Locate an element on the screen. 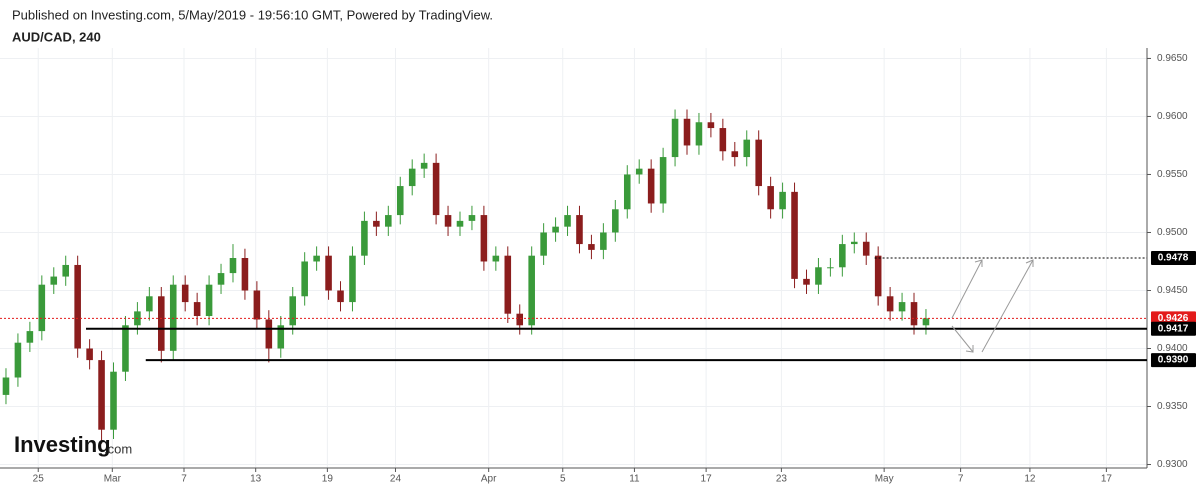  x-tick-label: May is located at coordinates (884, 479).